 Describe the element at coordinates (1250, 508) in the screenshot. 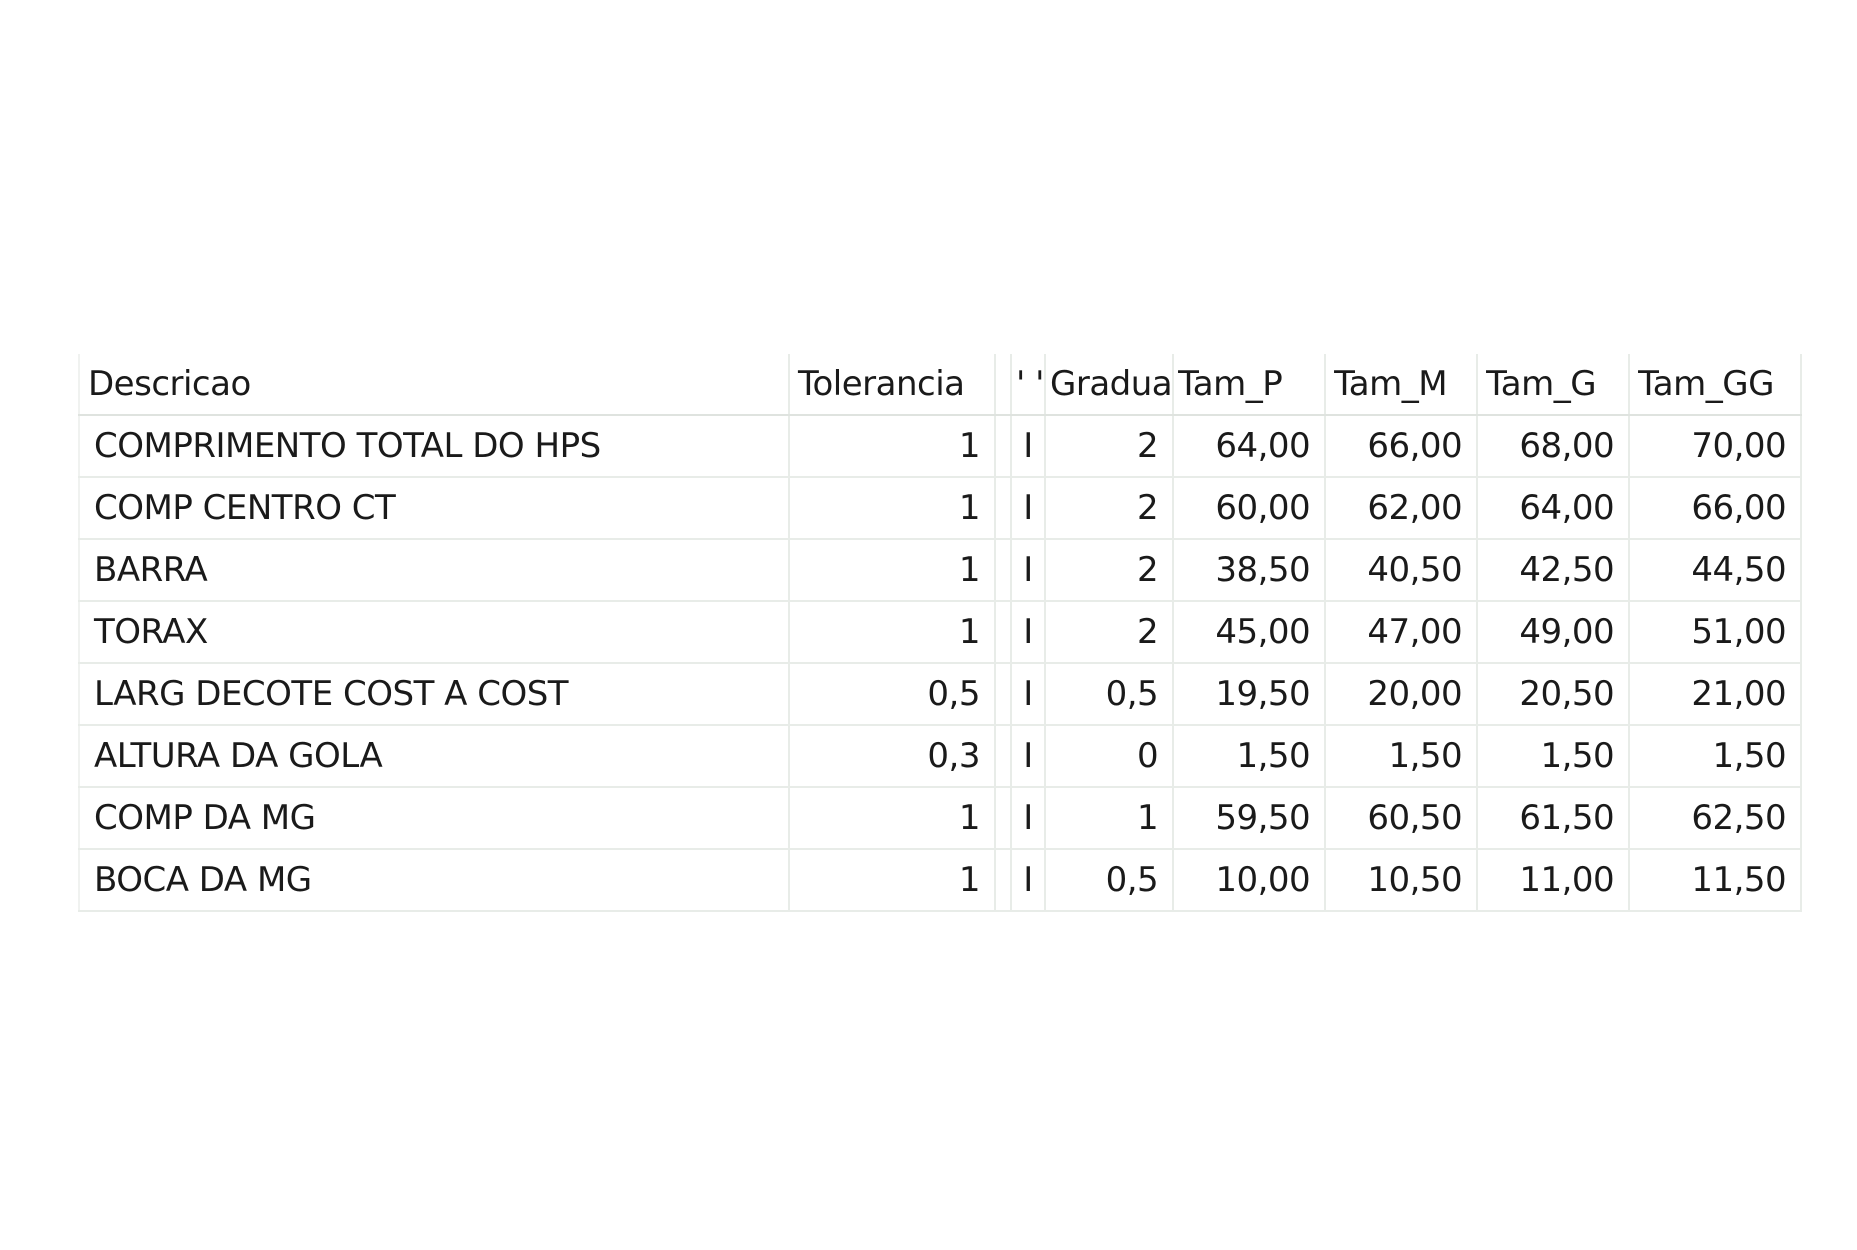

I see `cell-tam-p: 60,00` at that location.